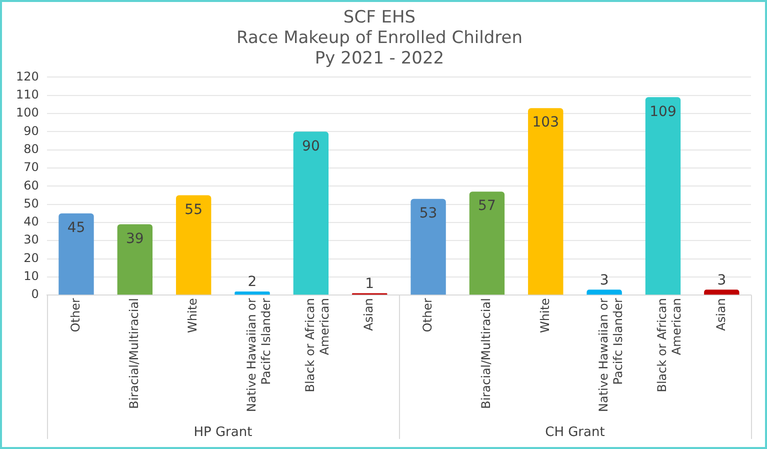 The height and width of the screenshot is (449, 767). Describe the element at coordinates (428, 213) in the screenshot. I see `data-label: 53` at that location.